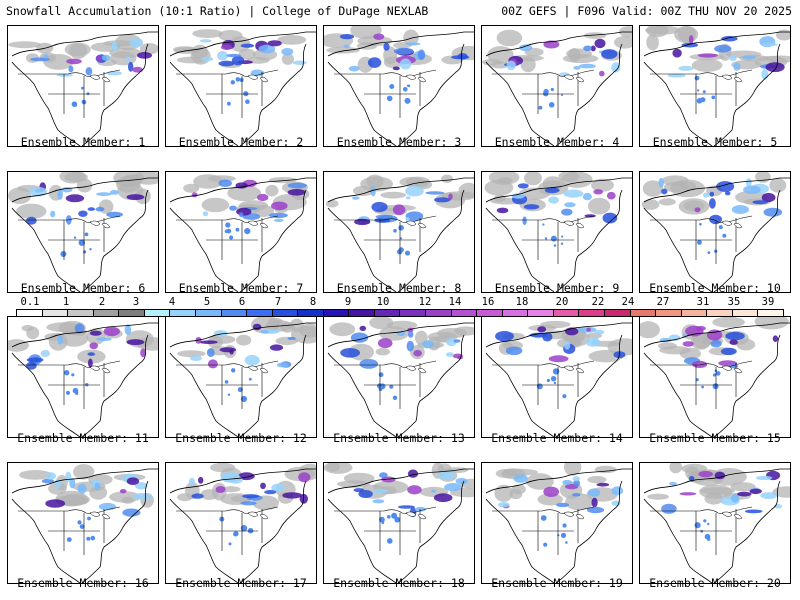 This screenshot has width=800, height=600. What do you see at coordinates (399, 438) in the screenshot?
I see `ensemble-member-label: Ensemble Member: 13` at bounding box center [399, 438].